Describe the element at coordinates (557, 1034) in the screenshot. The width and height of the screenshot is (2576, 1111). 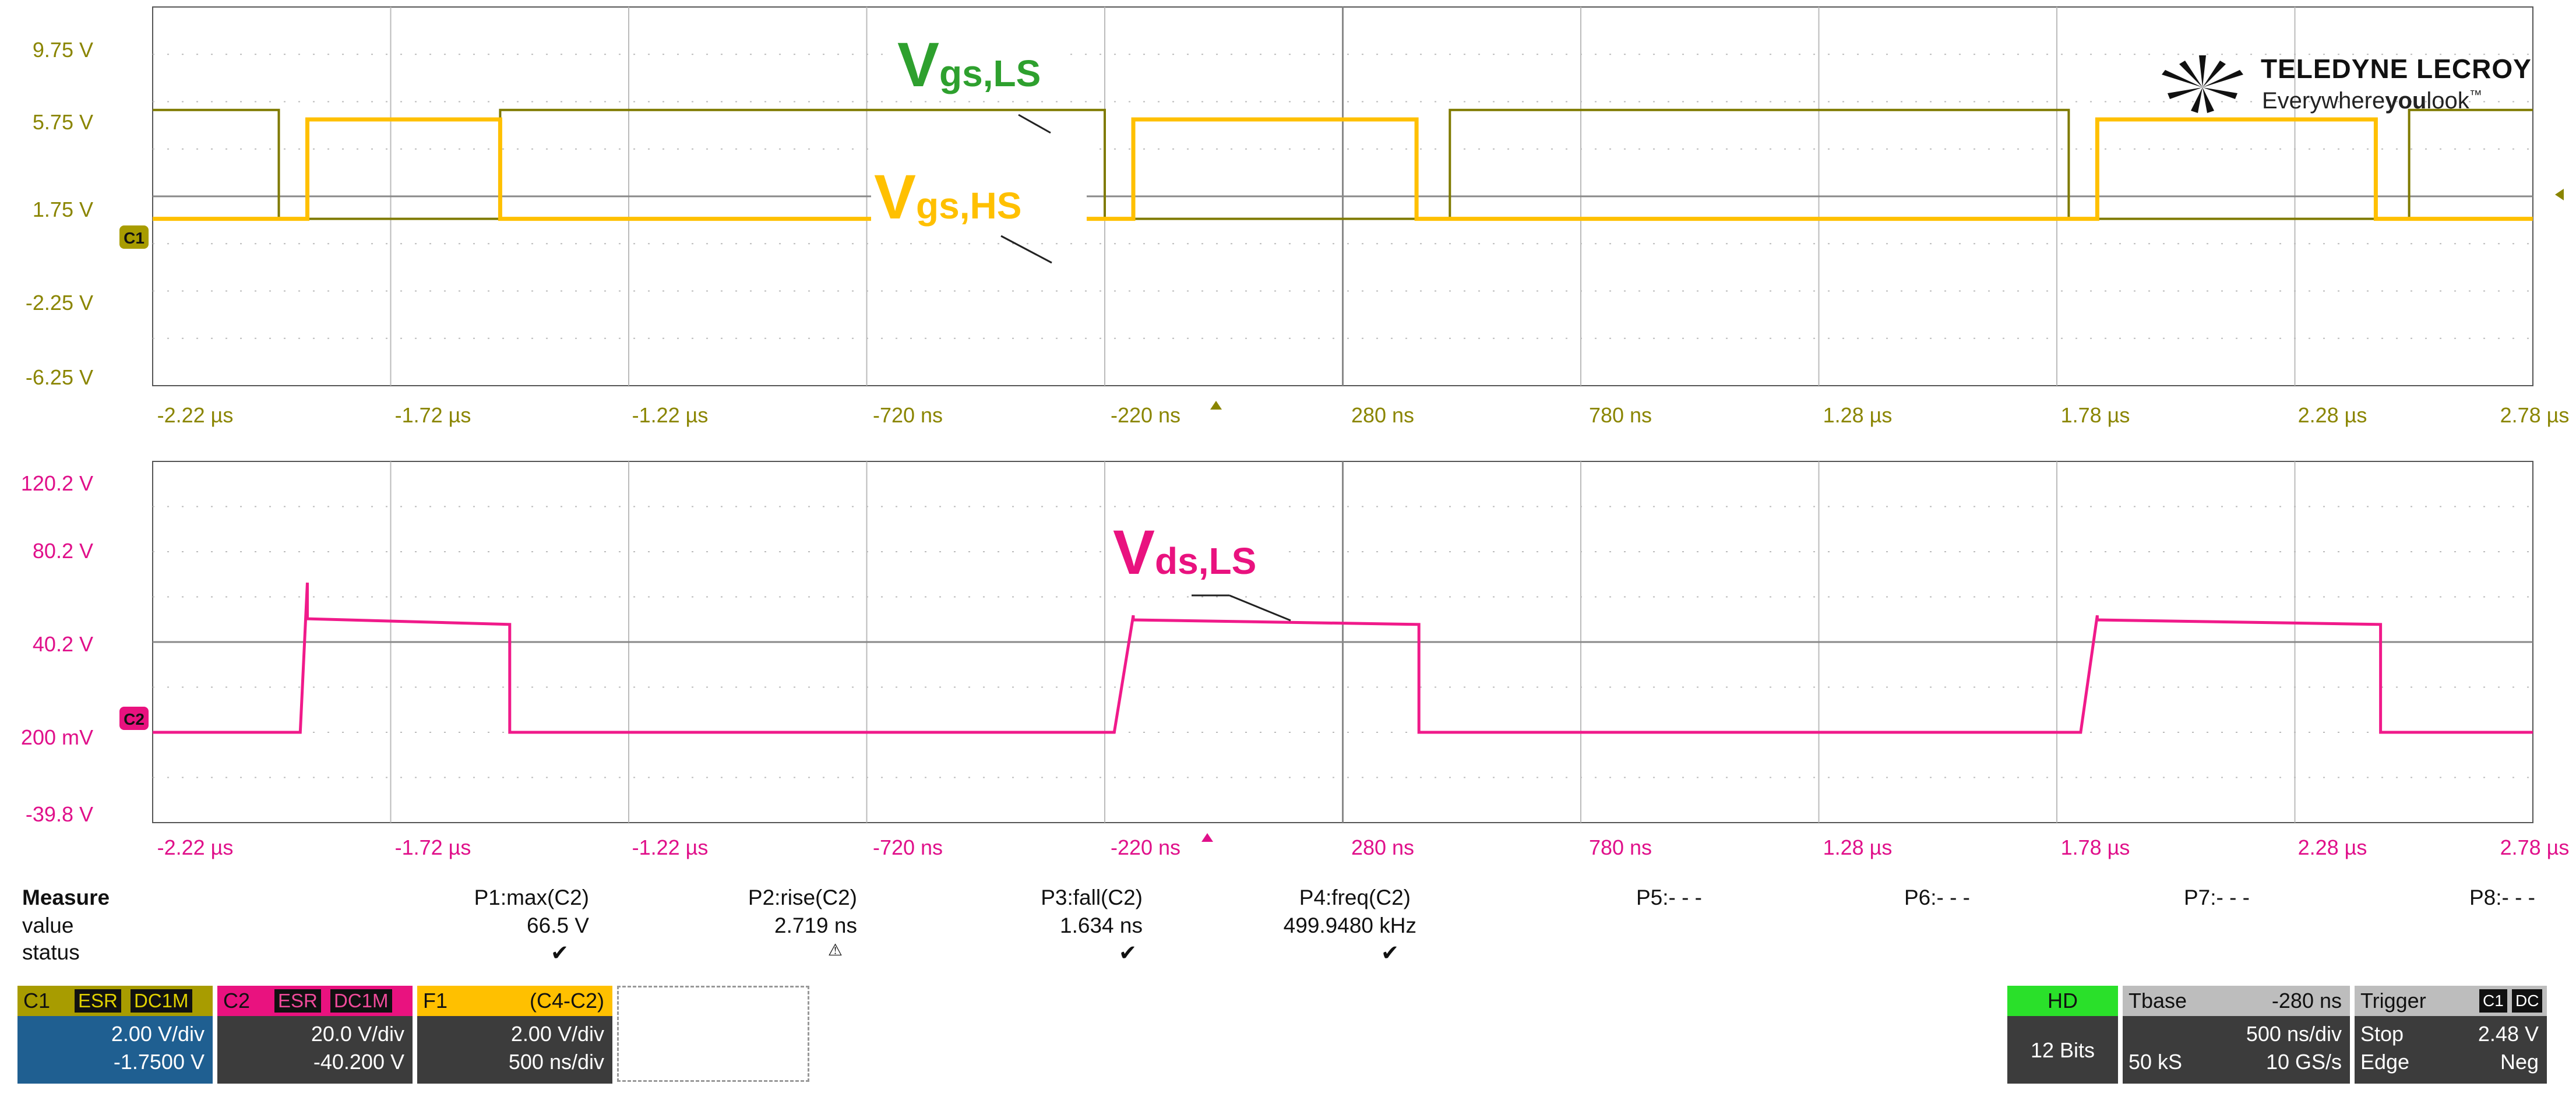
I see `f1-scale: 2.00 V/div` at that location.